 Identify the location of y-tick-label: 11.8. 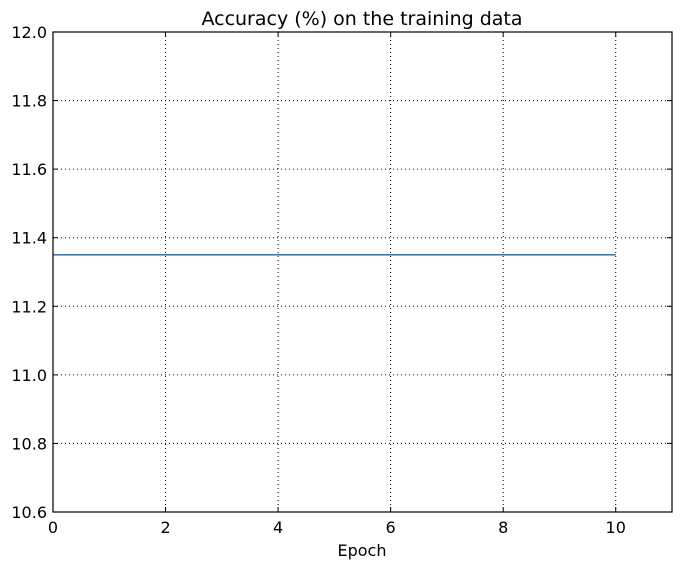
(29, 101).